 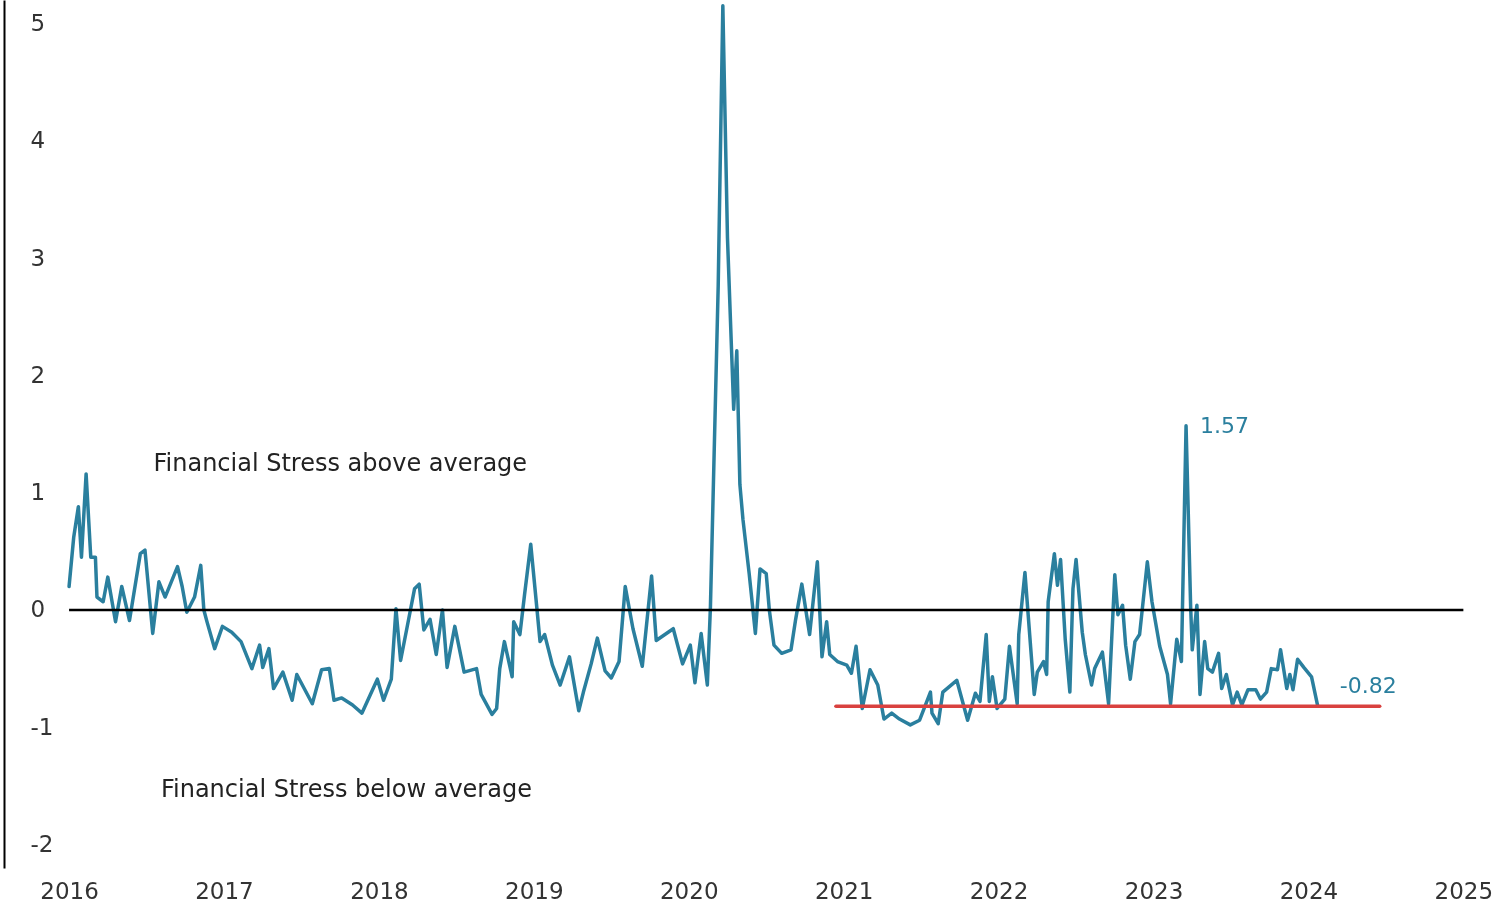 What do you see at coordinates (1464, 890) in the screenshot?
I see `x-tick-label: 2025` at bounding box center [1464, 890].